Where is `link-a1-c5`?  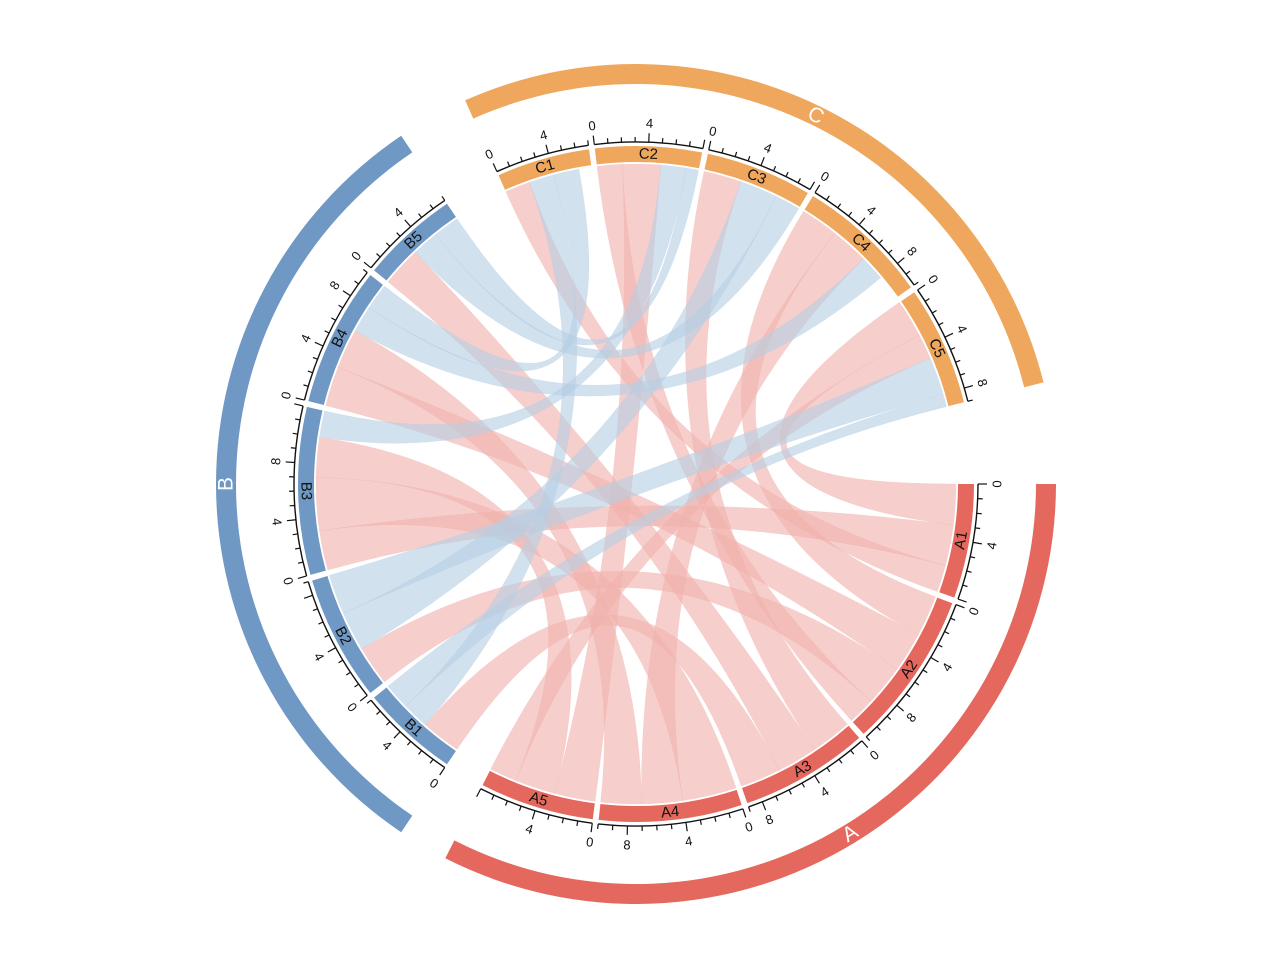
link-a1-c5 is located at coordinates (868, 414).